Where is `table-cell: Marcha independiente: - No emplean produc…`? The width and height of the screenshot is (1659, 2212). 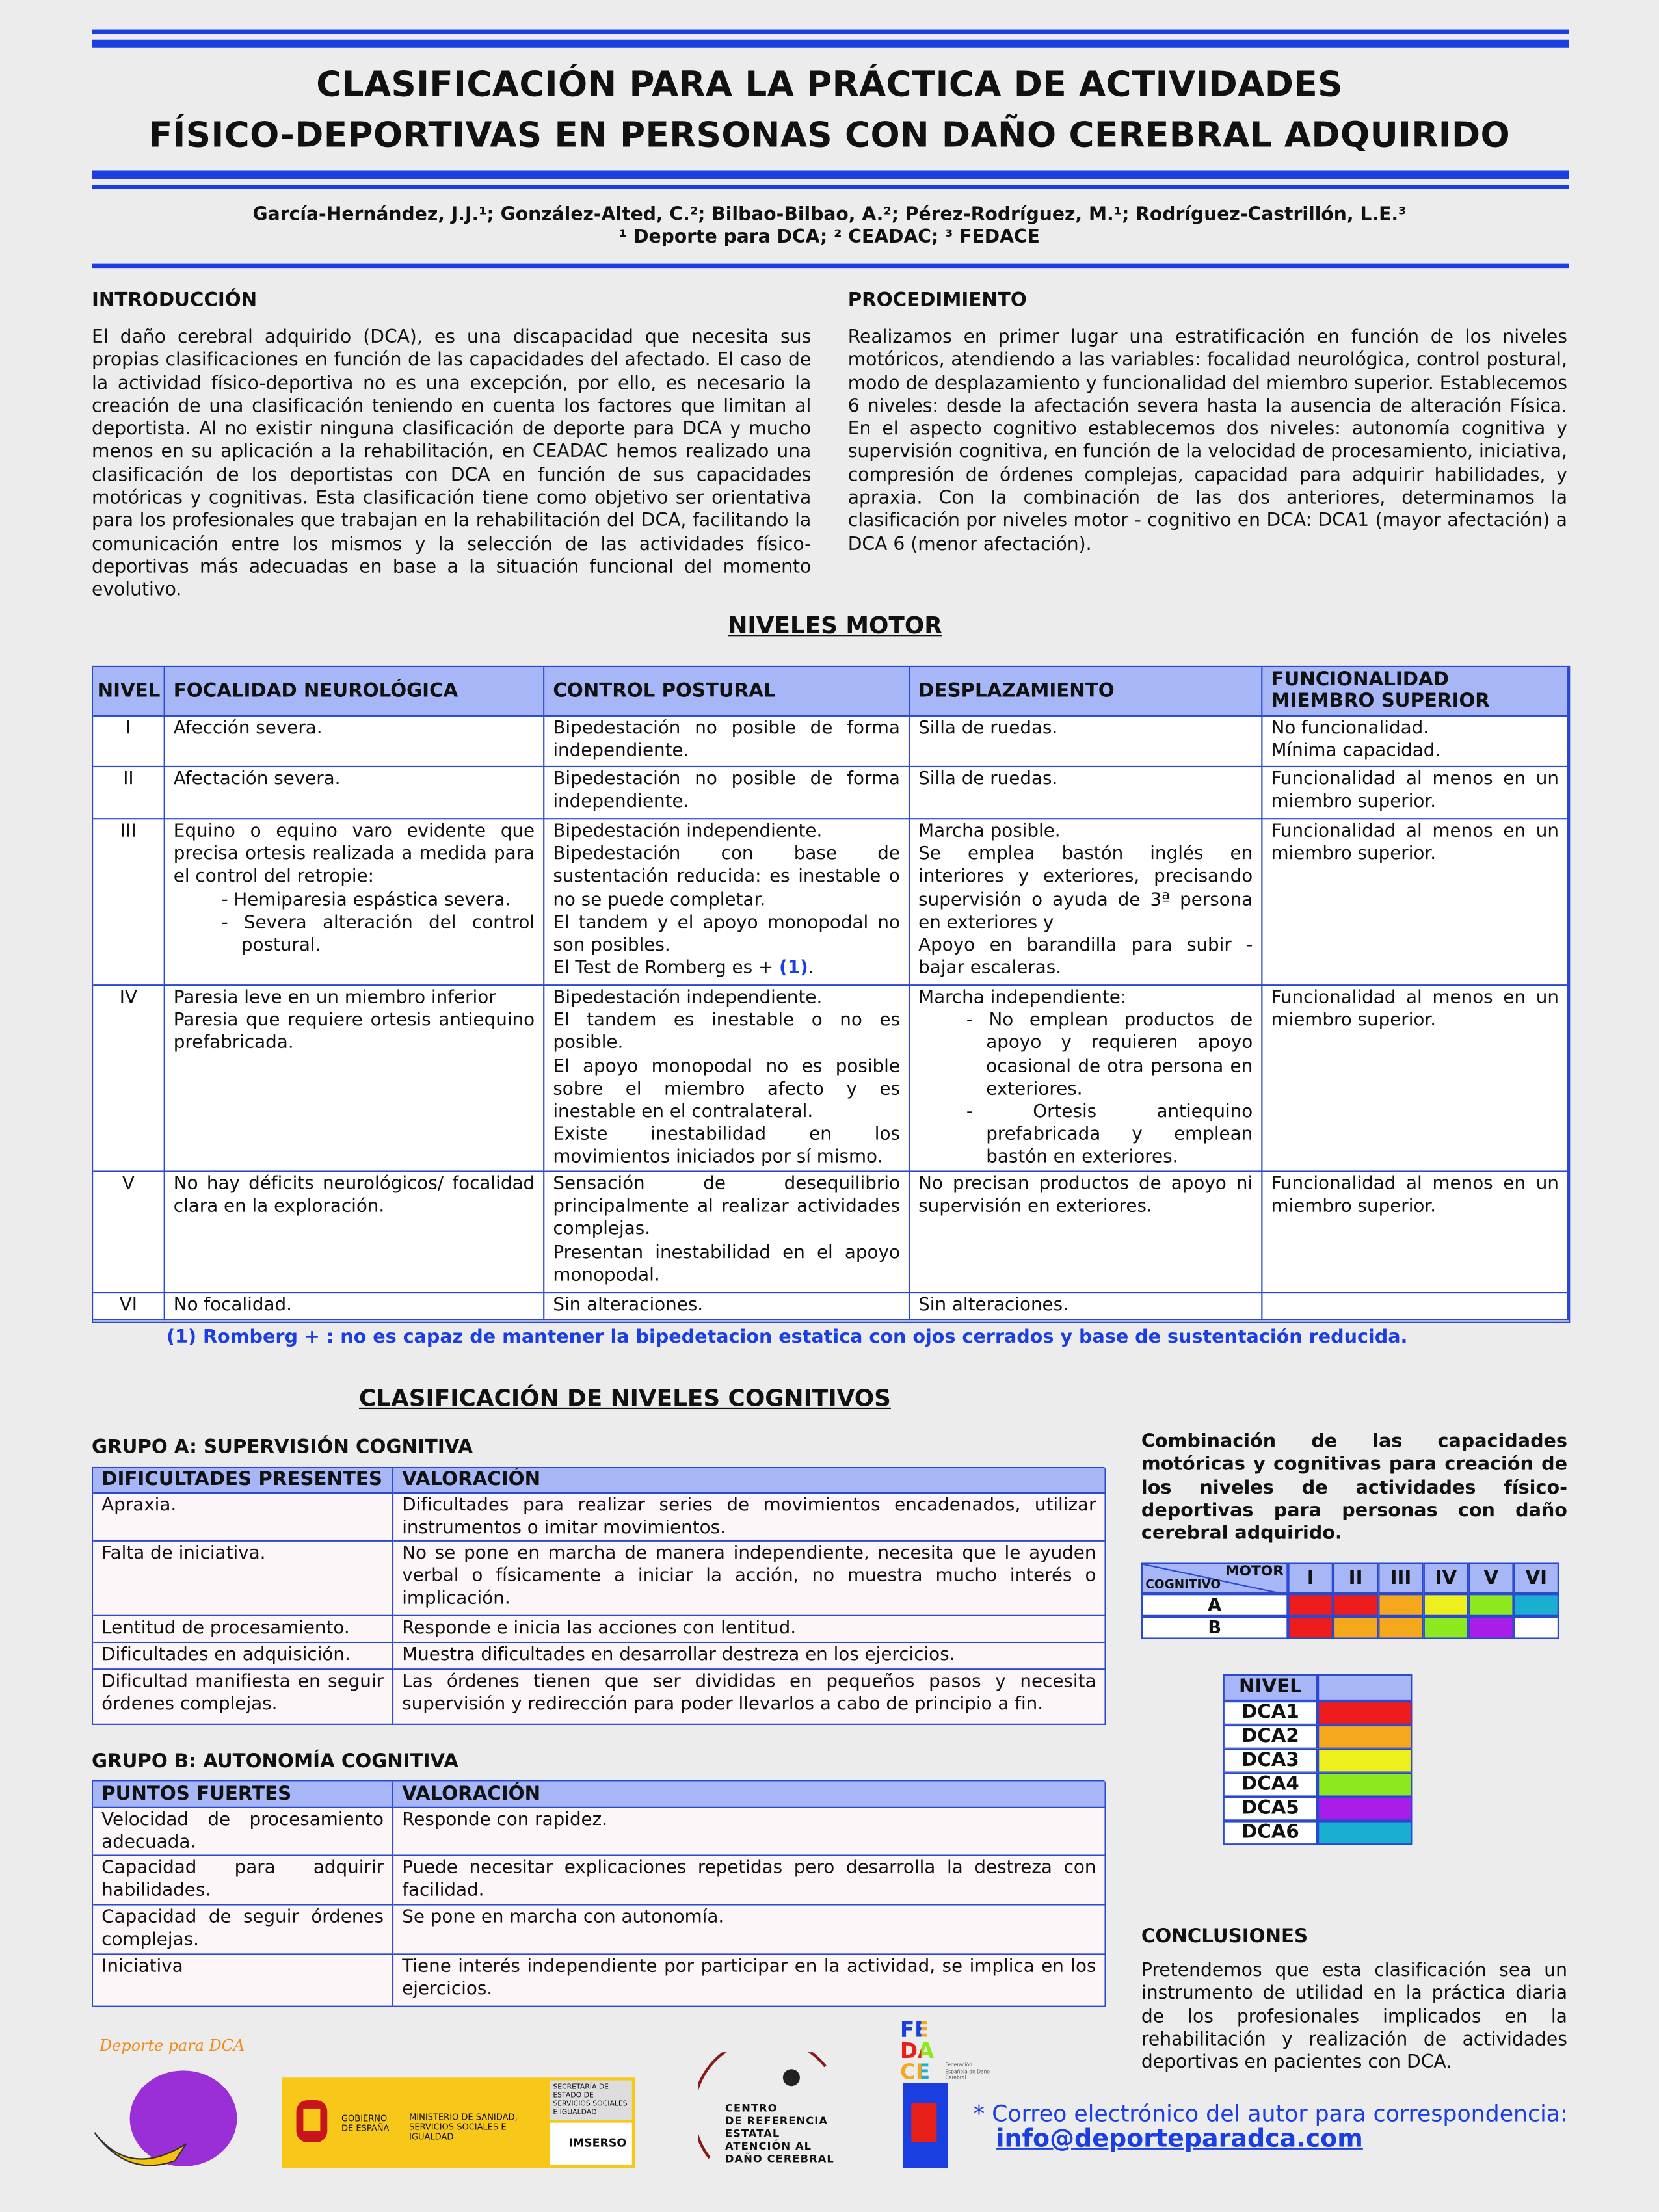 table-cell: Marcha independiente: - No emplean produc… is located at coordinates (1086, 1079).